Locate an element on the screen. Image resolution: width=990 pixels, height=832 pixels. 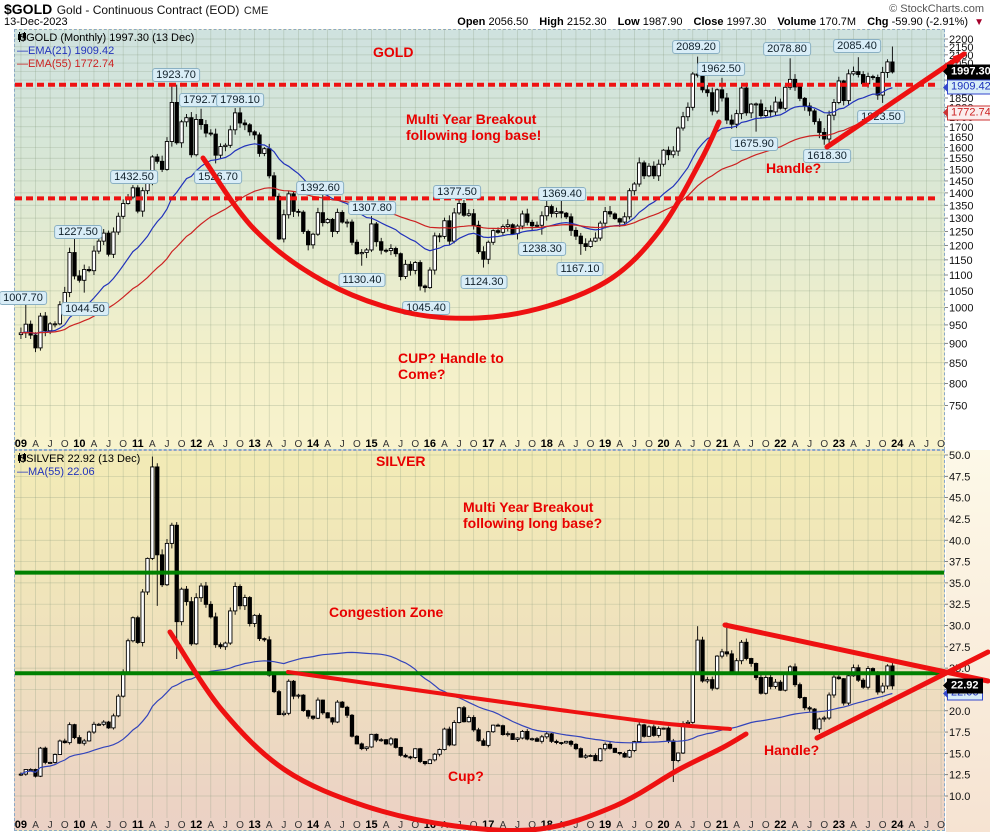
down-triangle-icon: ▼ is located at coordinates (979, 22).